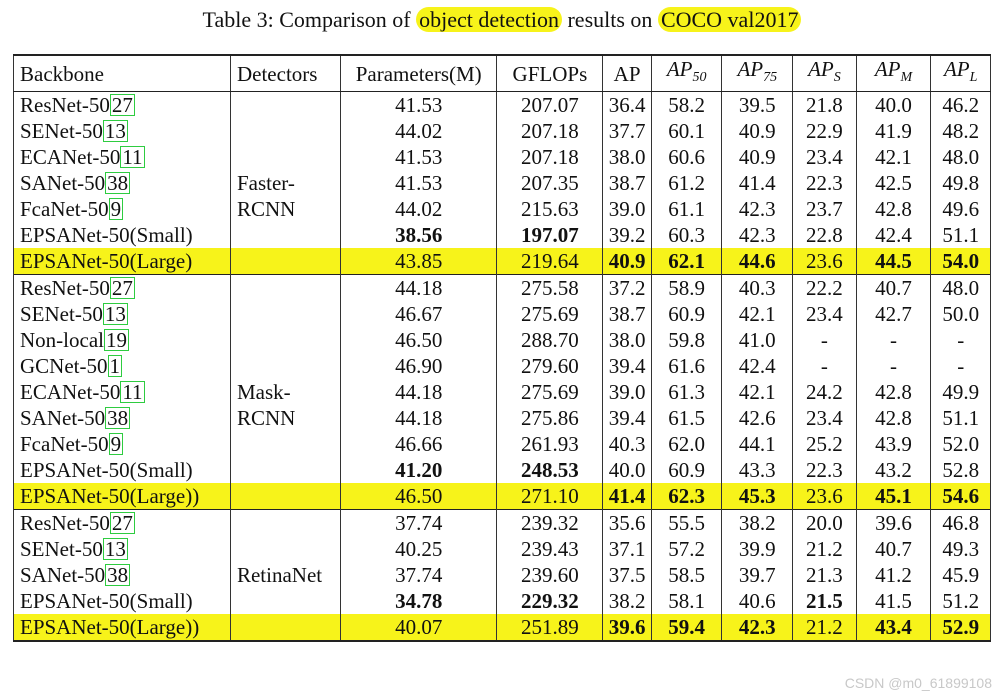 The image size is (1004, 693). I want to click on apm-cell: 42.8, so click(893, 418).